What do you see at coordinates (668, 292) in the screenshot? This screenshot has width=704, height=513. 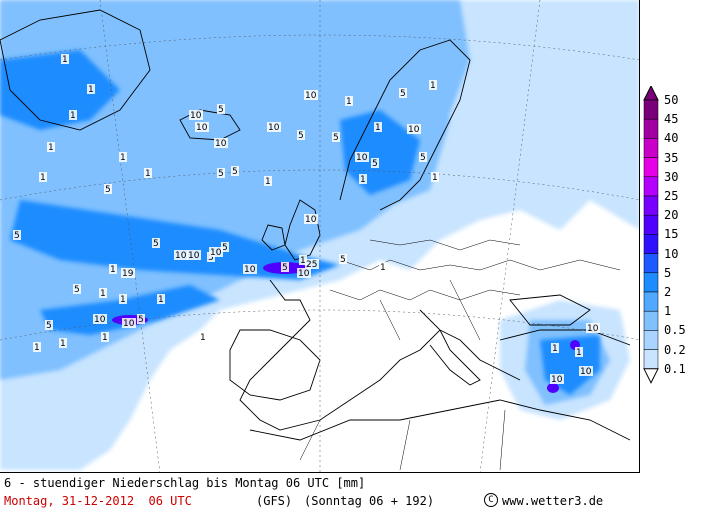 I see `legend-label-2: 2` at bounding box center [668, 292].